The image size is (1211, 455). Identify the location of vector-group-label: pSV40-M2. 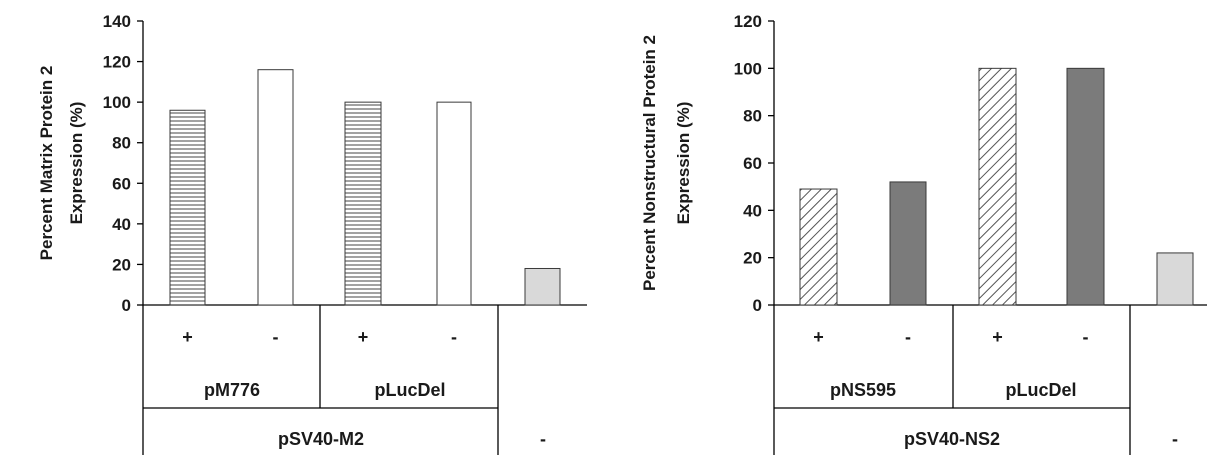
(321, 439).